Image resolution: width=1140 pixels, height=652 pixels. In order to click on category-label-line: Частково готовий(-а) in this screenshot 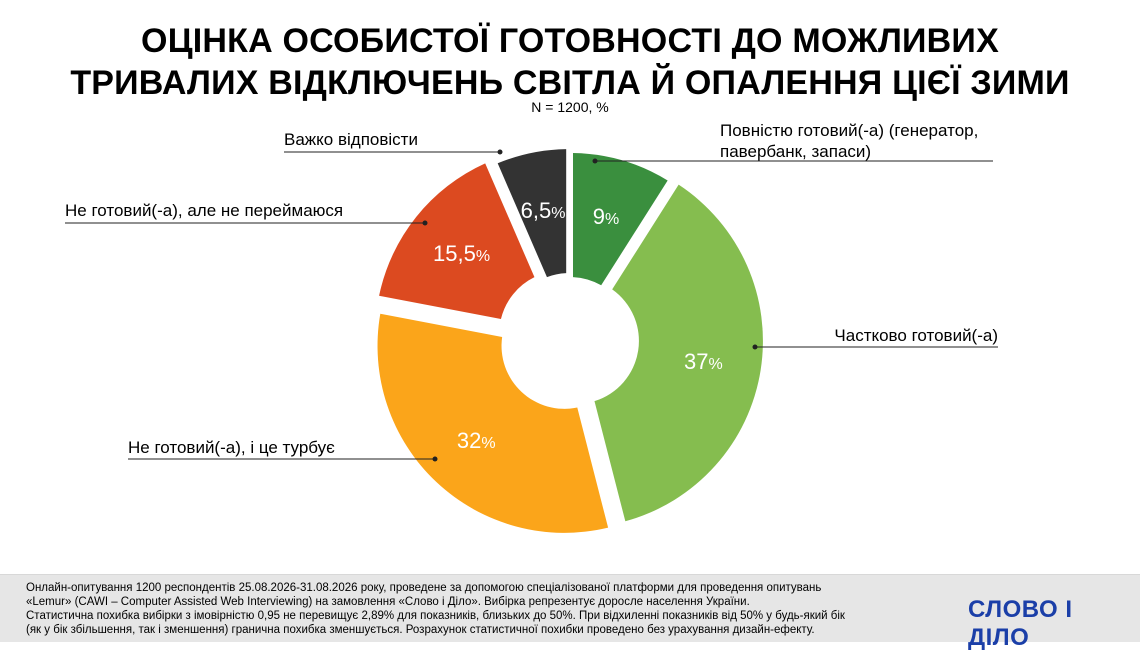, I will do `click(916, 335)`.